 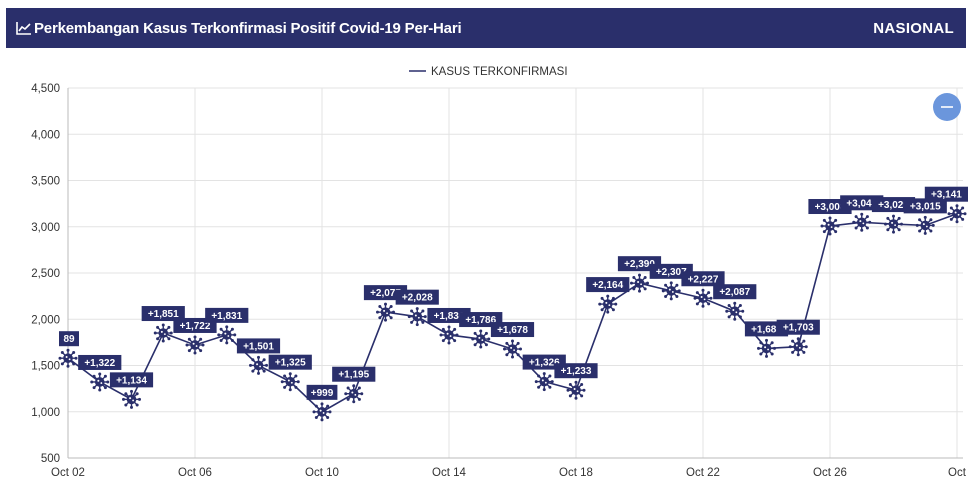 I want to click on data-label: +1,195, so click(x=353, y=375).